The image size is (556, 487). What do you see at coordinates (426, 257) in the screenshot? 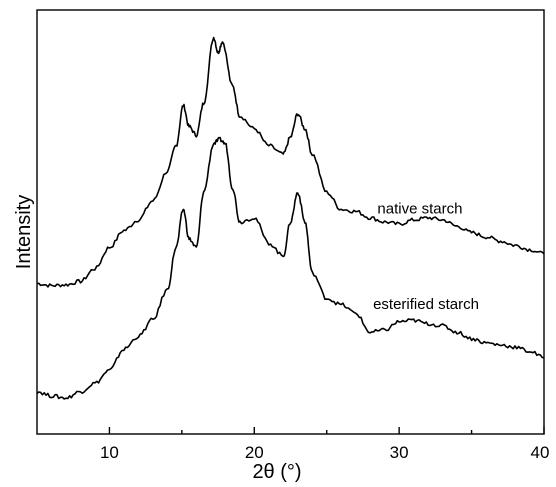
I see `series-labels: native starch esterified starch` at bounding box center [426, 257].